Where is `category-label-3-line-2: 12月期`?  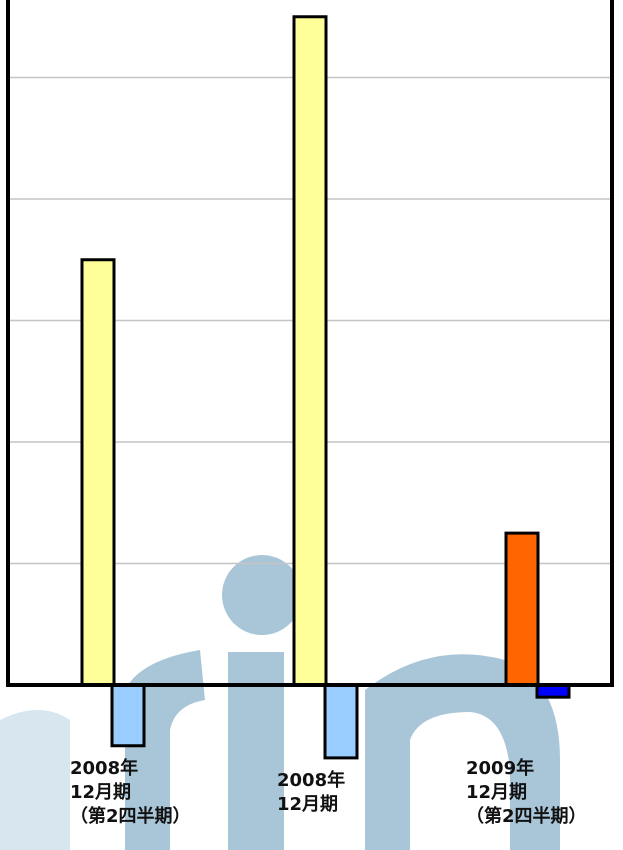 category-label-3-line-2: 12月期 is located at coordinates (497, 792).